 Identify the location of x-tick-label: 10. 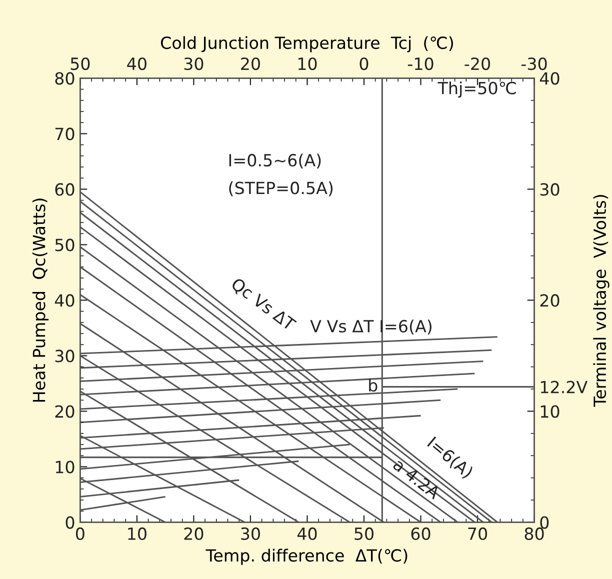
(137, 533).